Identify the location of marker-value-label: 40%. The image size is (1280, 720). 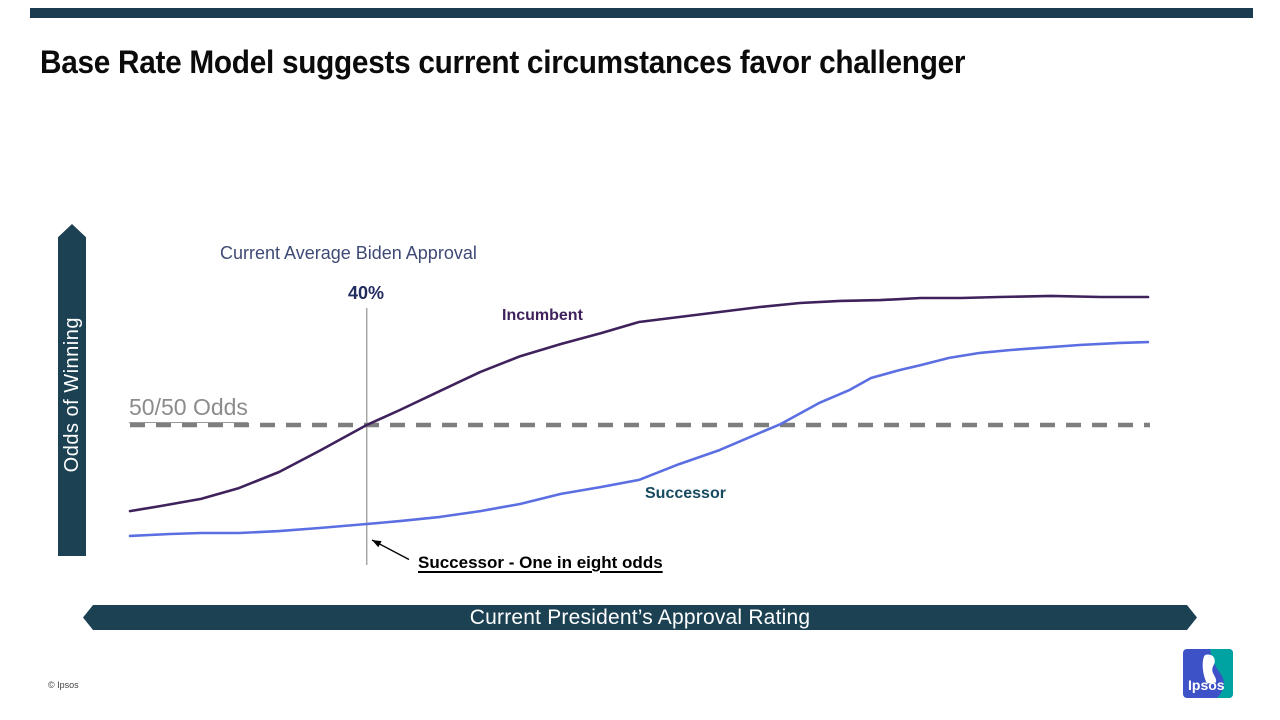
(366, 293).